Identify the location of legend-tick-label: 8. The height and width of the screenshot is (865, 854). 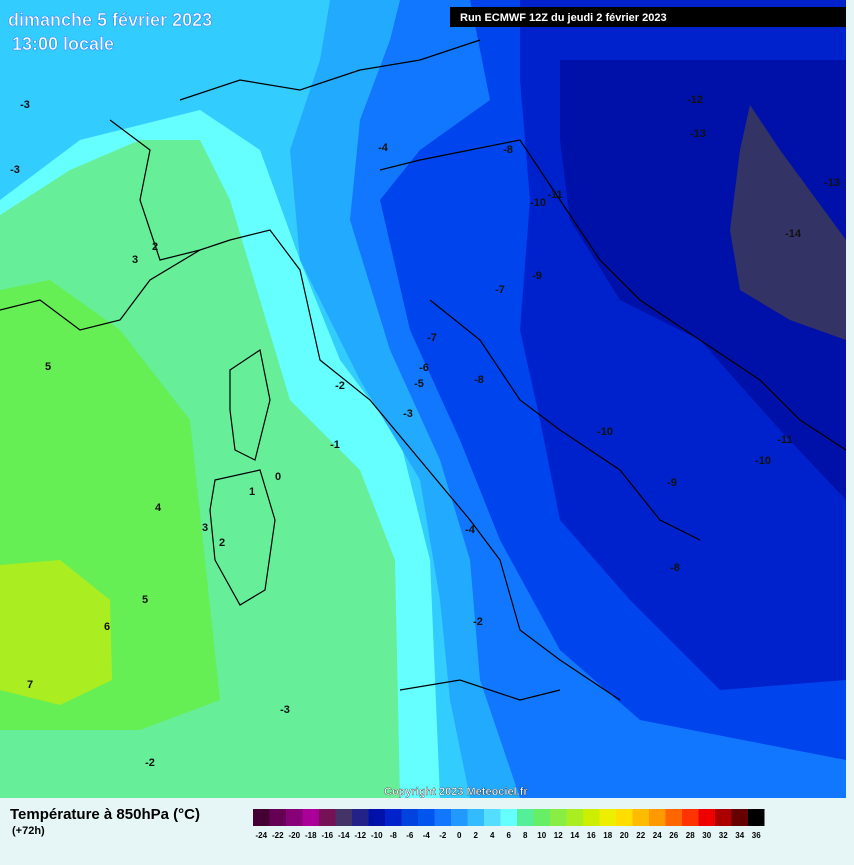
(525, 835).